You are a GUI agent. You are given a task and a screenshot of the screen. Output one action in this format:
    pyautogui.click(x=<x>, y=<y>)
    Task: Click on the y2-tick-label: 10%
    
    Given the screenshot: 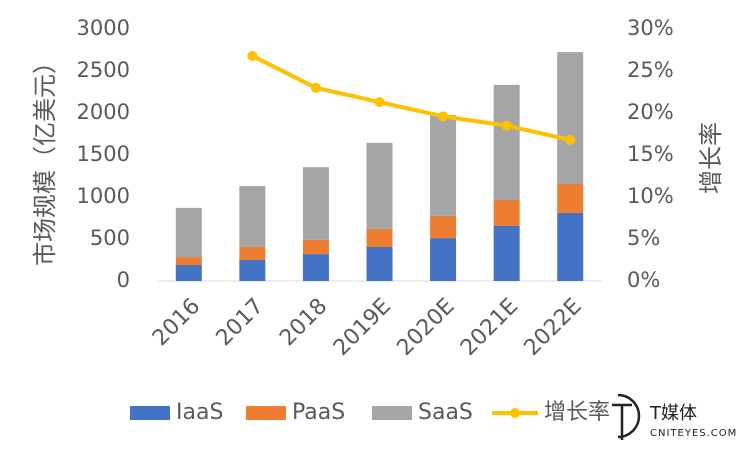 What is the action you would take?
    pyautogui.click(x=650, y=196)
    